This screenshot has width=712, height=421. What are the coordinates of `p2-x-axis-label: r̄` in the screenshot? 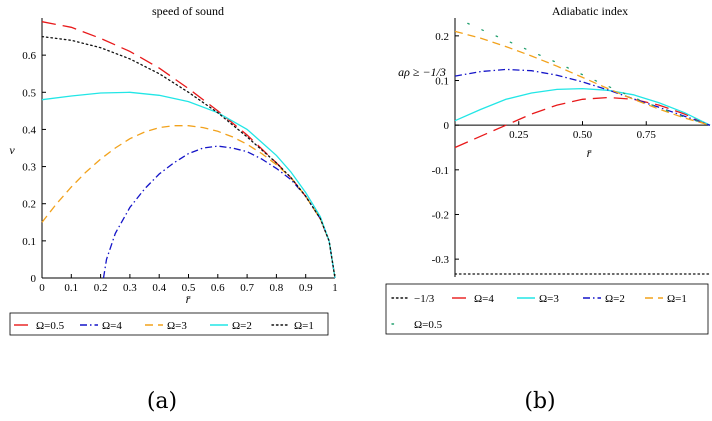 It's located at (589, 153).